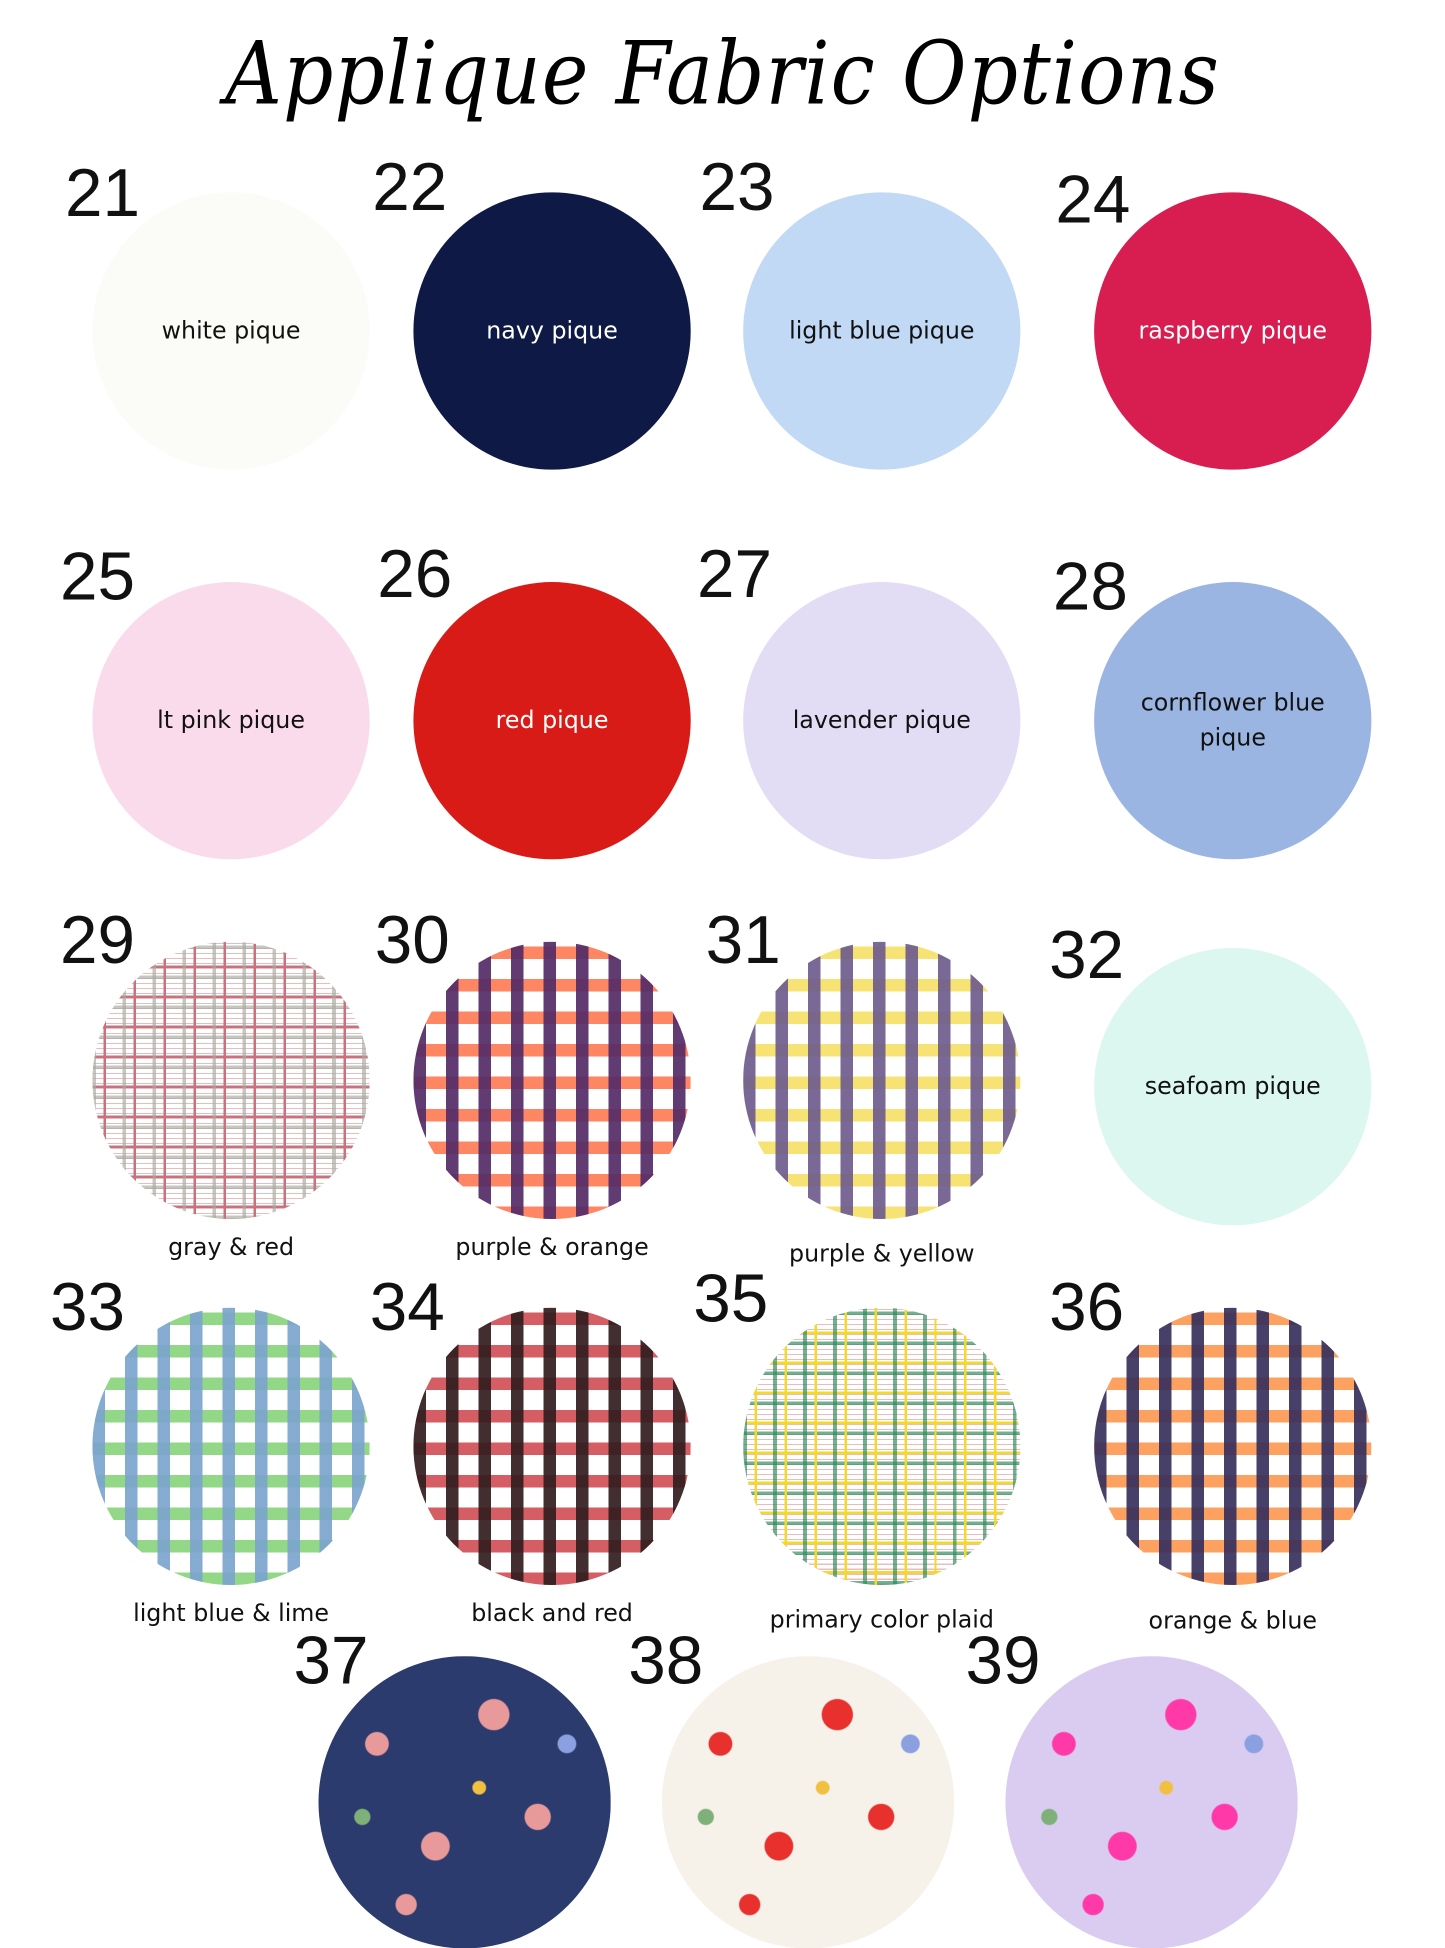 Image resolution: width=1445 pixels, height=1948 pixels. I want to click on fabric-number: 26, so click(415, 575).